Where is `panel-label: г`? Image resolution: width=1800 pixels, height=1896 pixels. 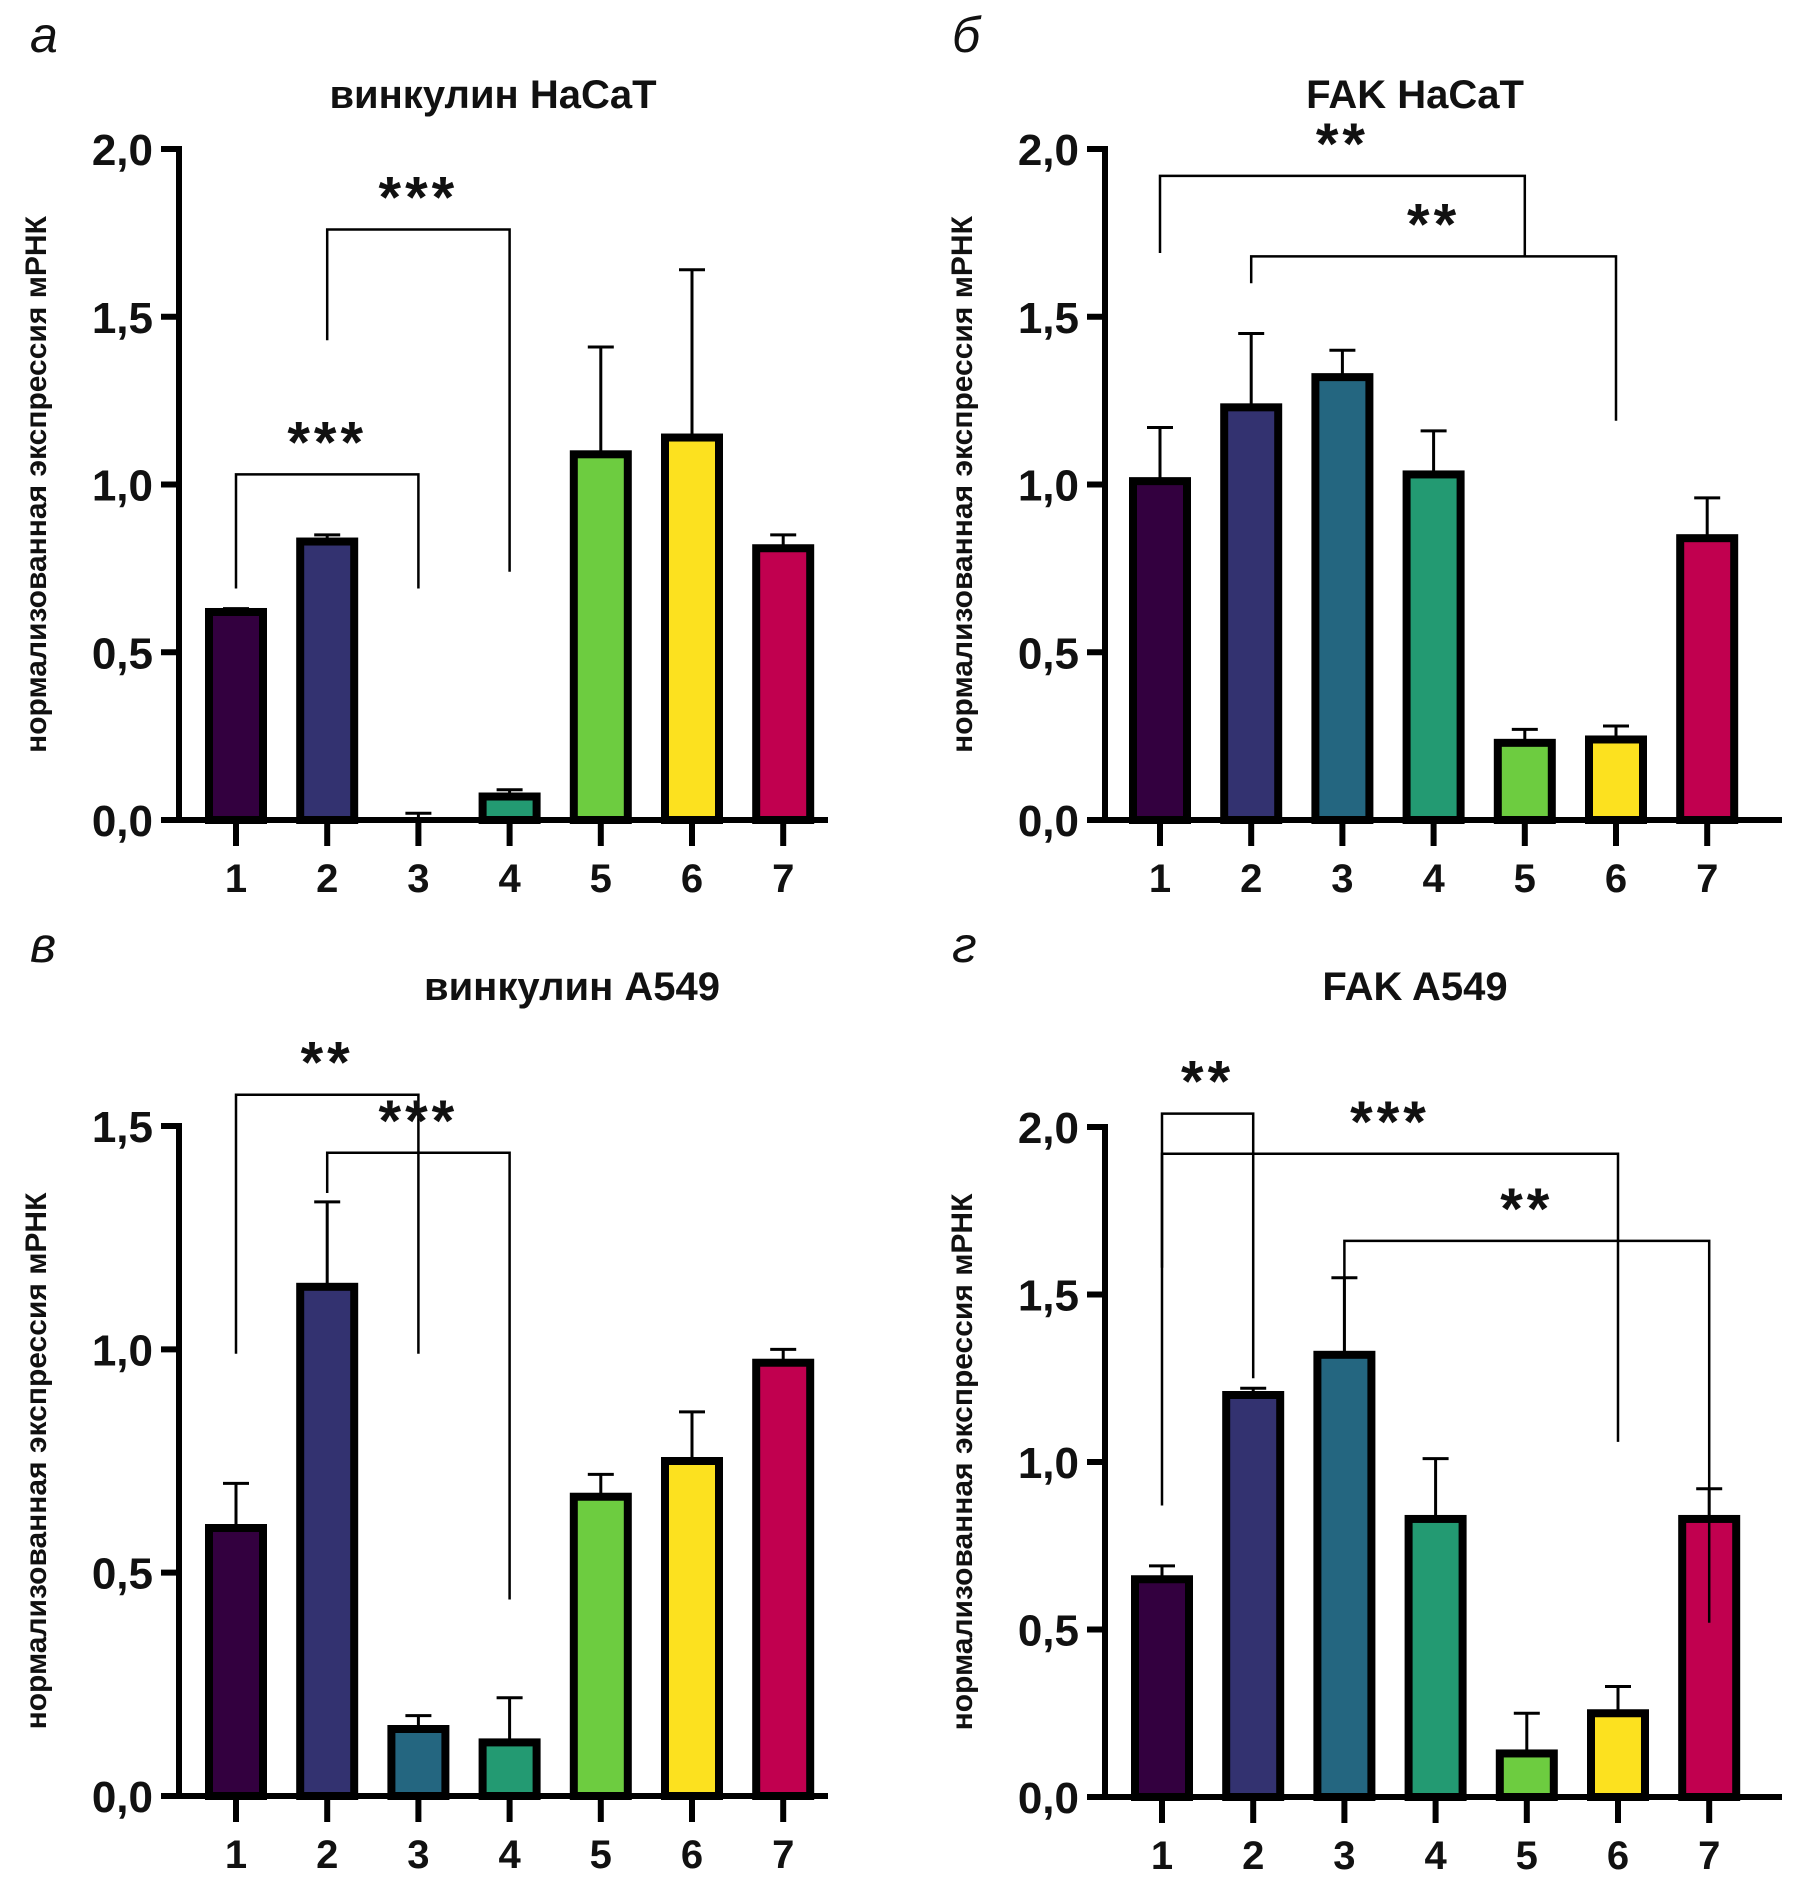
panel-label: г is located at coordinates (964, 945).